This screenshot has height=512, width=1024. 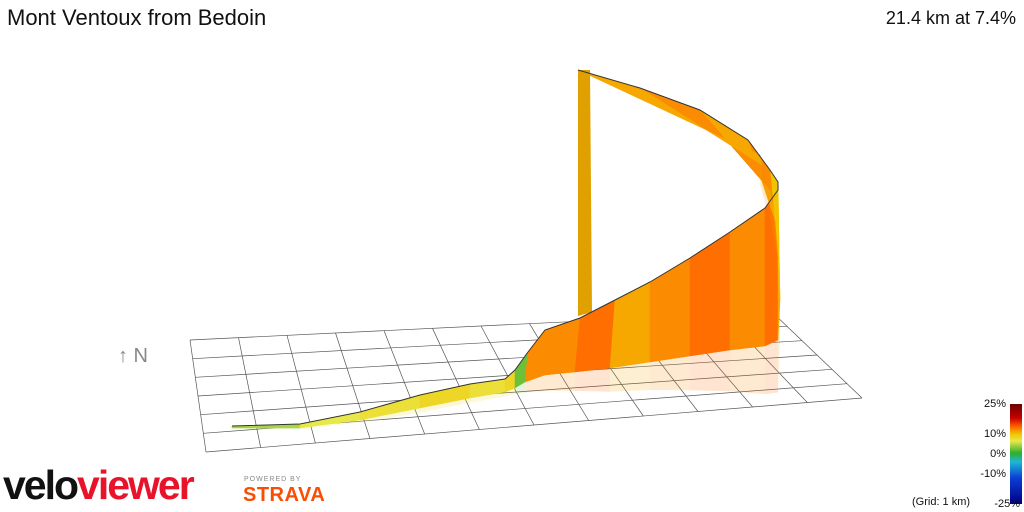 What do you see at coordinates (1016, 454) in the screenshot?
I see `gradient-color-scale` at bounding box center [1016, 454].